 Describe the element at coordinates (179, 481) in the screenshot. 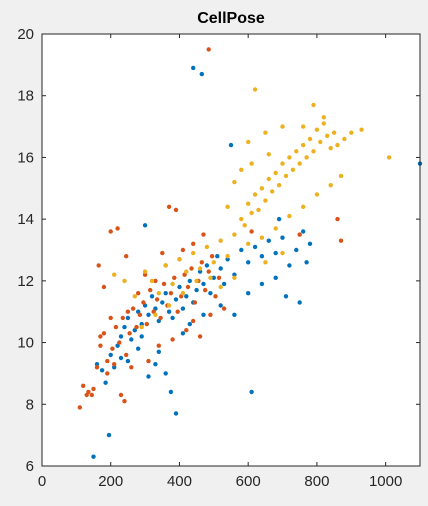

I see `x-tick-label: 400` at that location.